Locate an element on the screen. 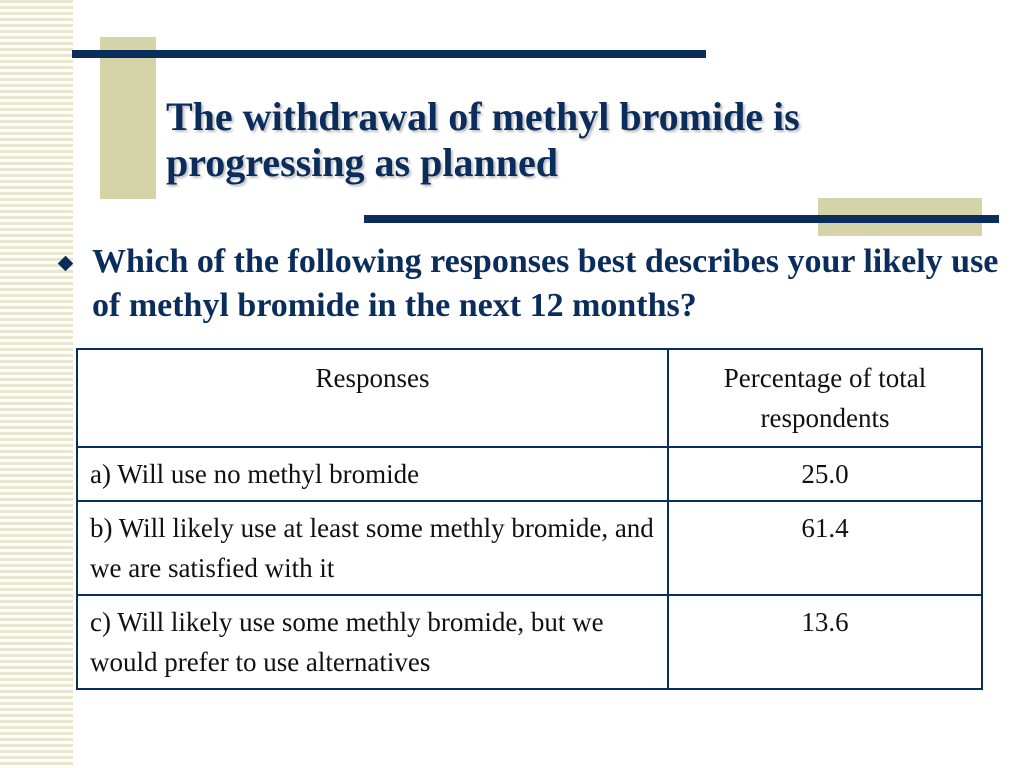  bottom-rule is located at coordinates (681, 219).